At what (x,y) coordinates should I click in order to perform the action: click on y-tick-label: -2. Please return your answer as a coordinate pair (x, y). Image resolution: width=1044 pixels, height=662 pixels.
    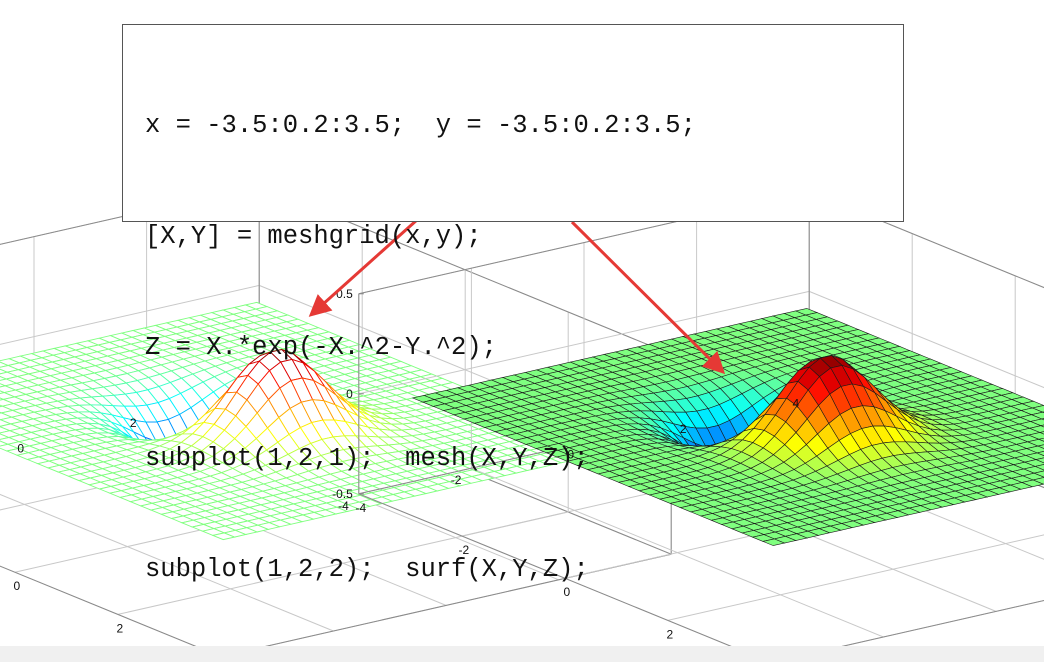
    Looking at the image, I should click on (456, 480).